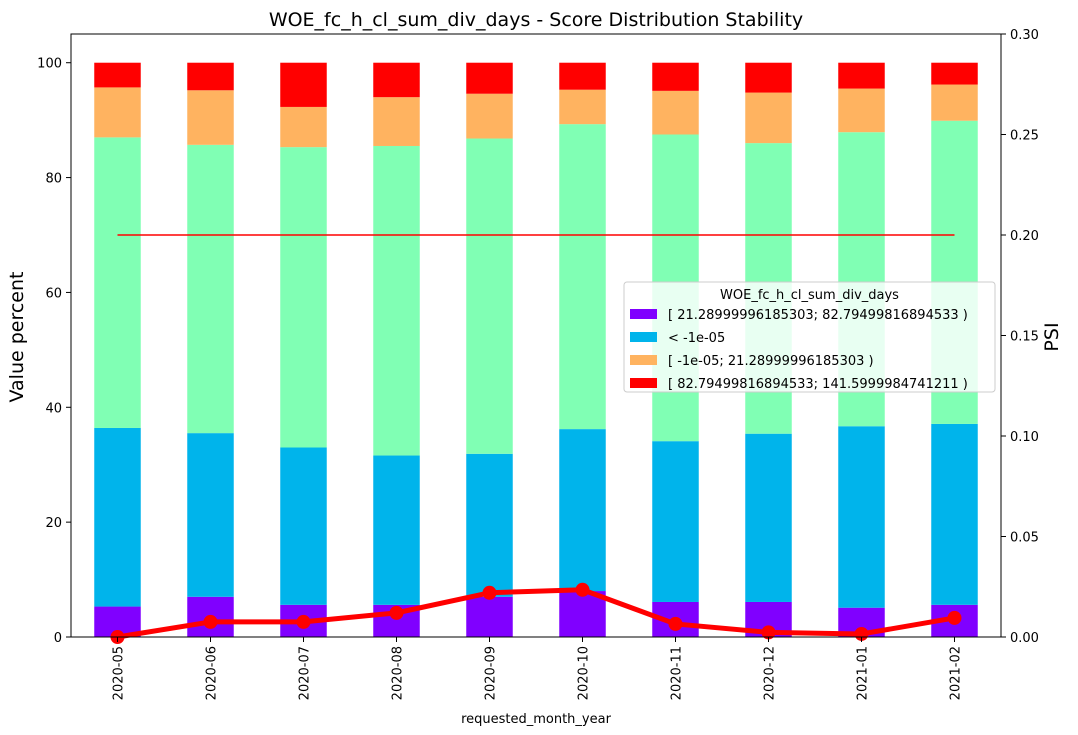  I want to click on y2-axis-label: PSI, so click(1052, 336).